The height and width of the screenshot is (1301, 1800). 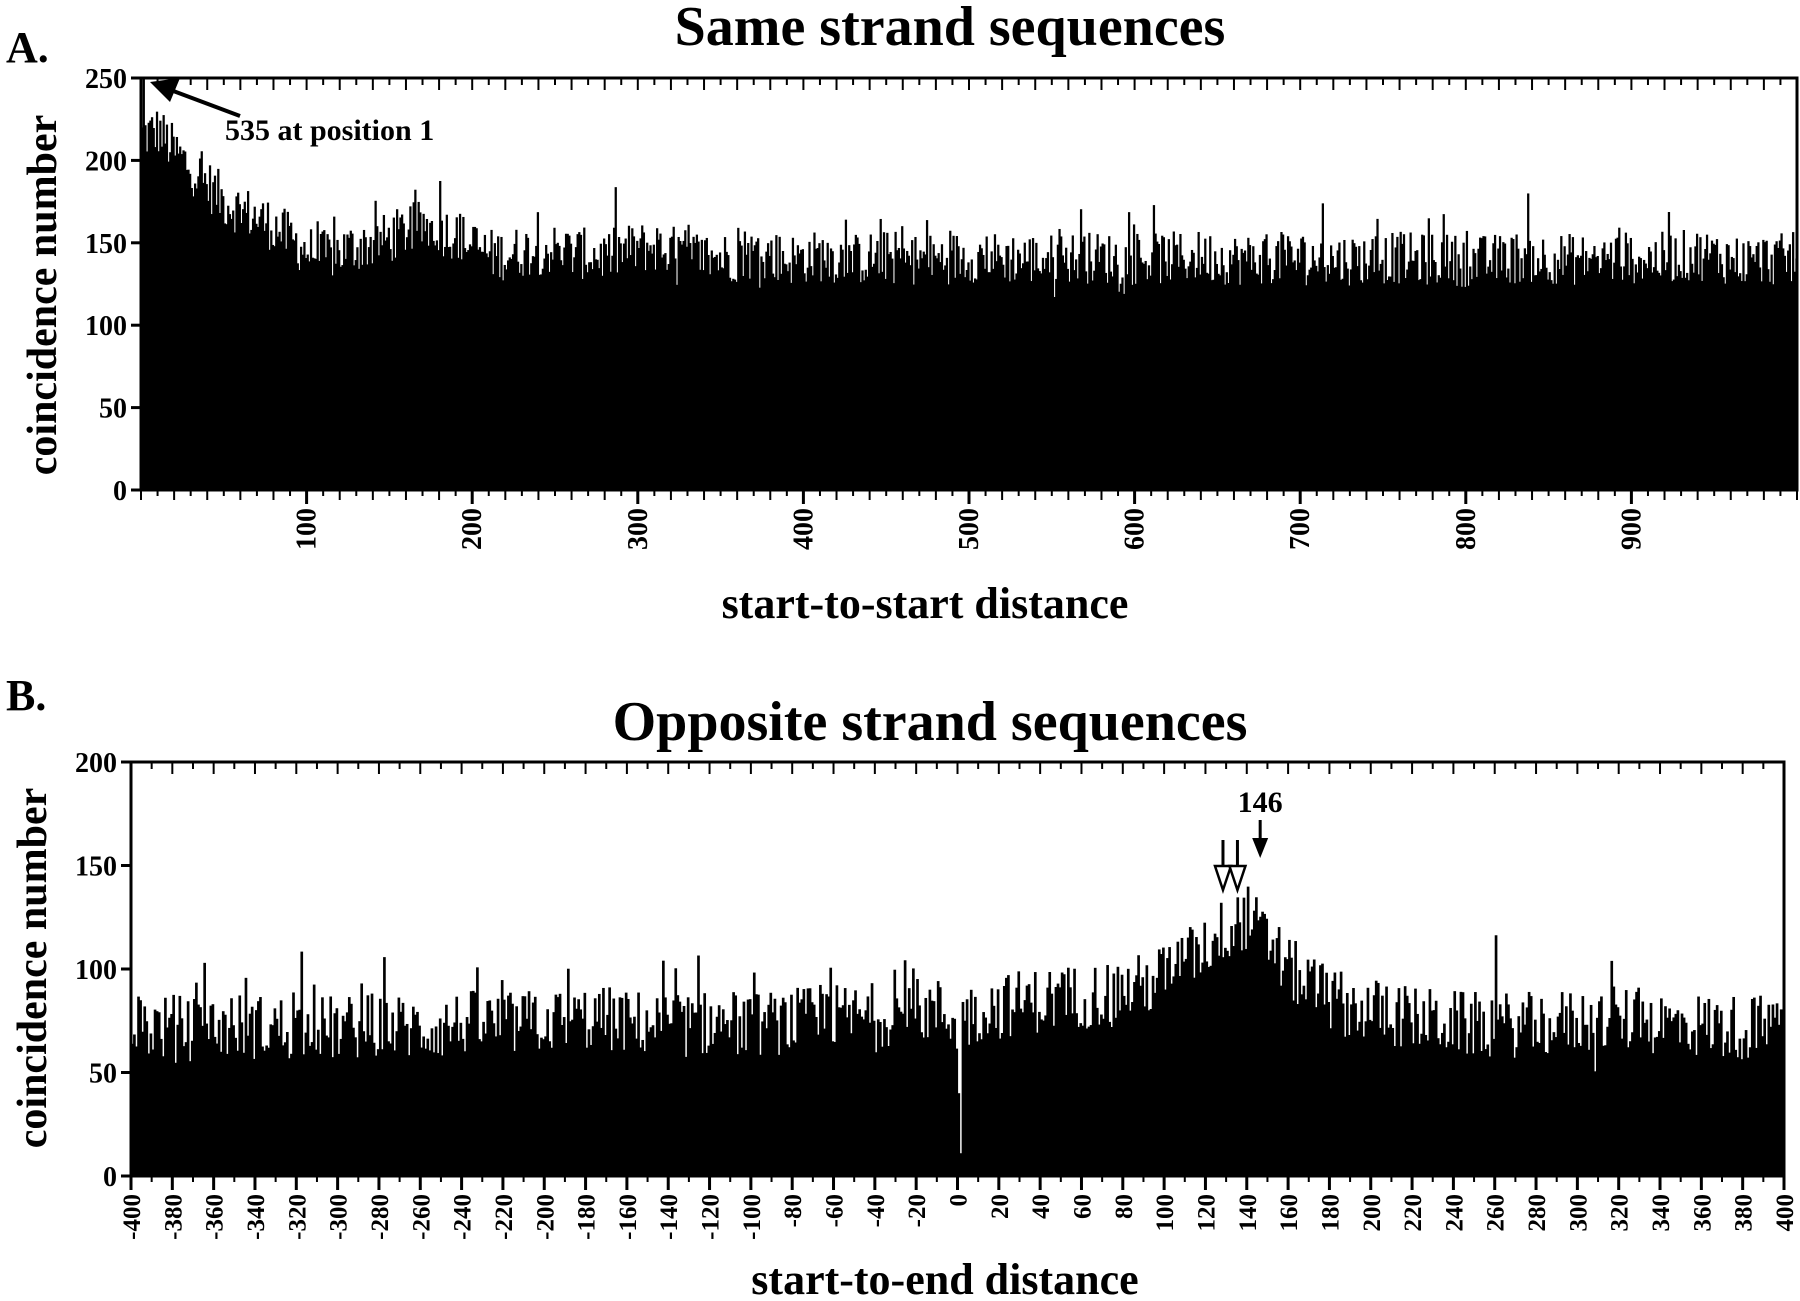 I want to click on x-tick-label: -40, so click(x=876, y=1210).